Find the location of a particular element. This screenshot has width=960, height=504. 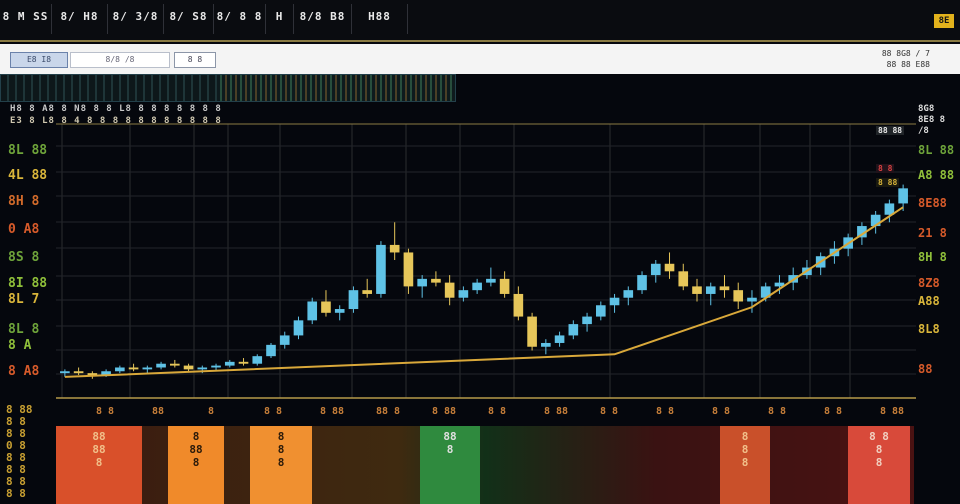

left-label: 8S 8 is located at coordinates (24, 257).